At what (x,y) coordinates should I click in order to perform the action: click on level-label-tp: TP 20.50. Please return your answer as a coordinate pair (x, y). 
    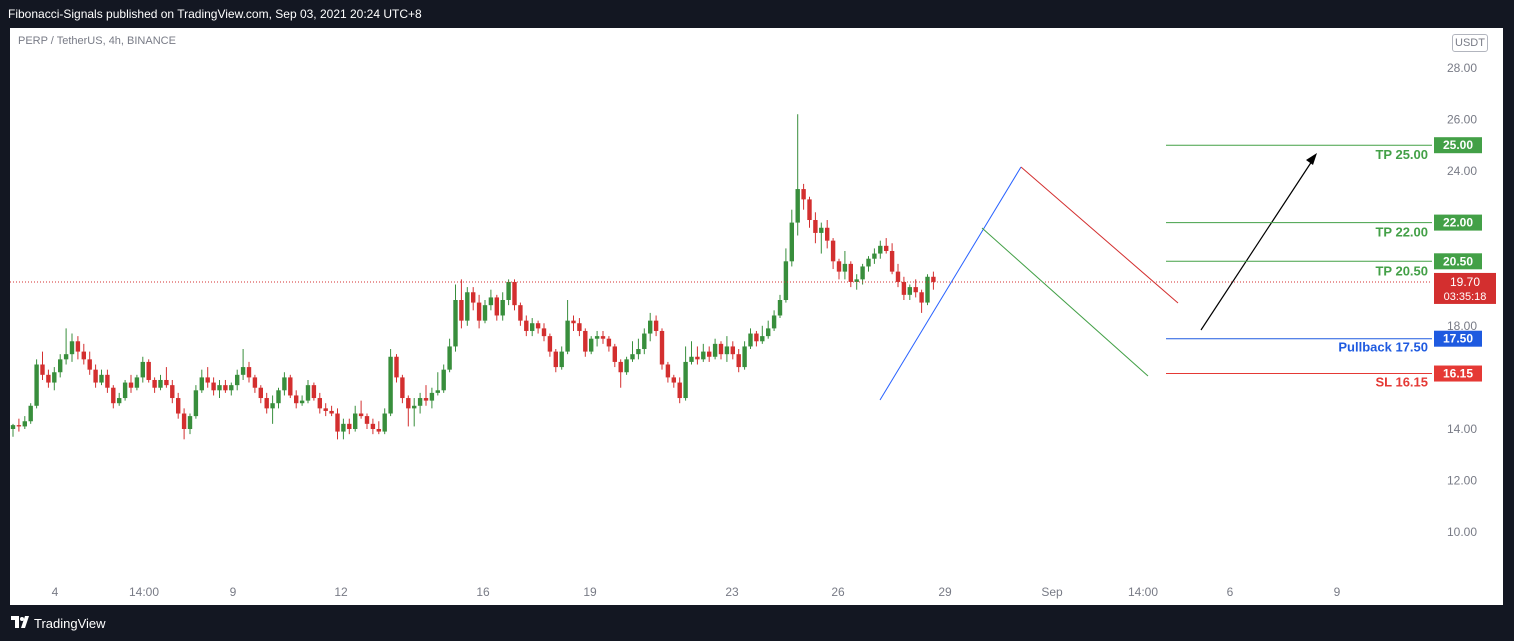
    Looking at the image, I should click on (1401, 270).